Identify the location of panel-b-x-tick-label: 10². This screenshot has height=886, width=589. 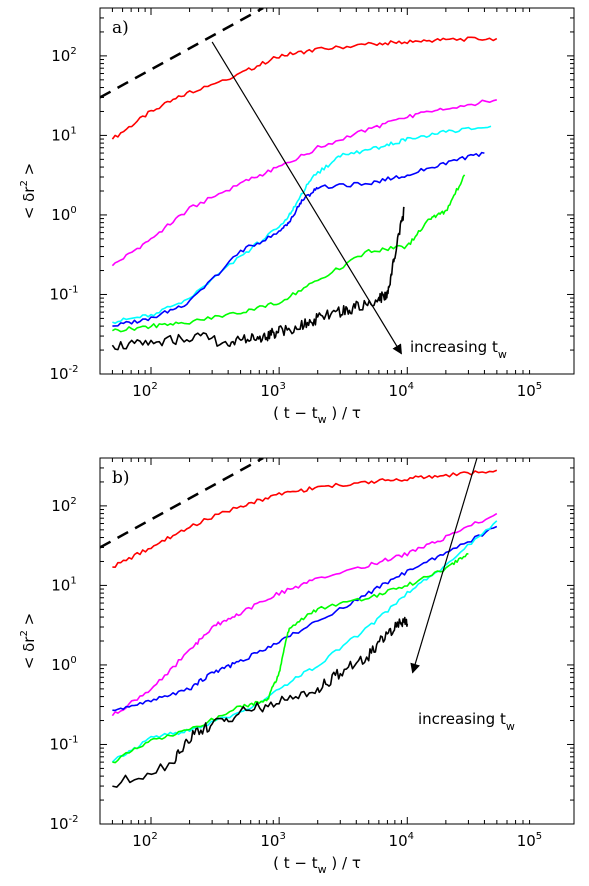
(144, 840).